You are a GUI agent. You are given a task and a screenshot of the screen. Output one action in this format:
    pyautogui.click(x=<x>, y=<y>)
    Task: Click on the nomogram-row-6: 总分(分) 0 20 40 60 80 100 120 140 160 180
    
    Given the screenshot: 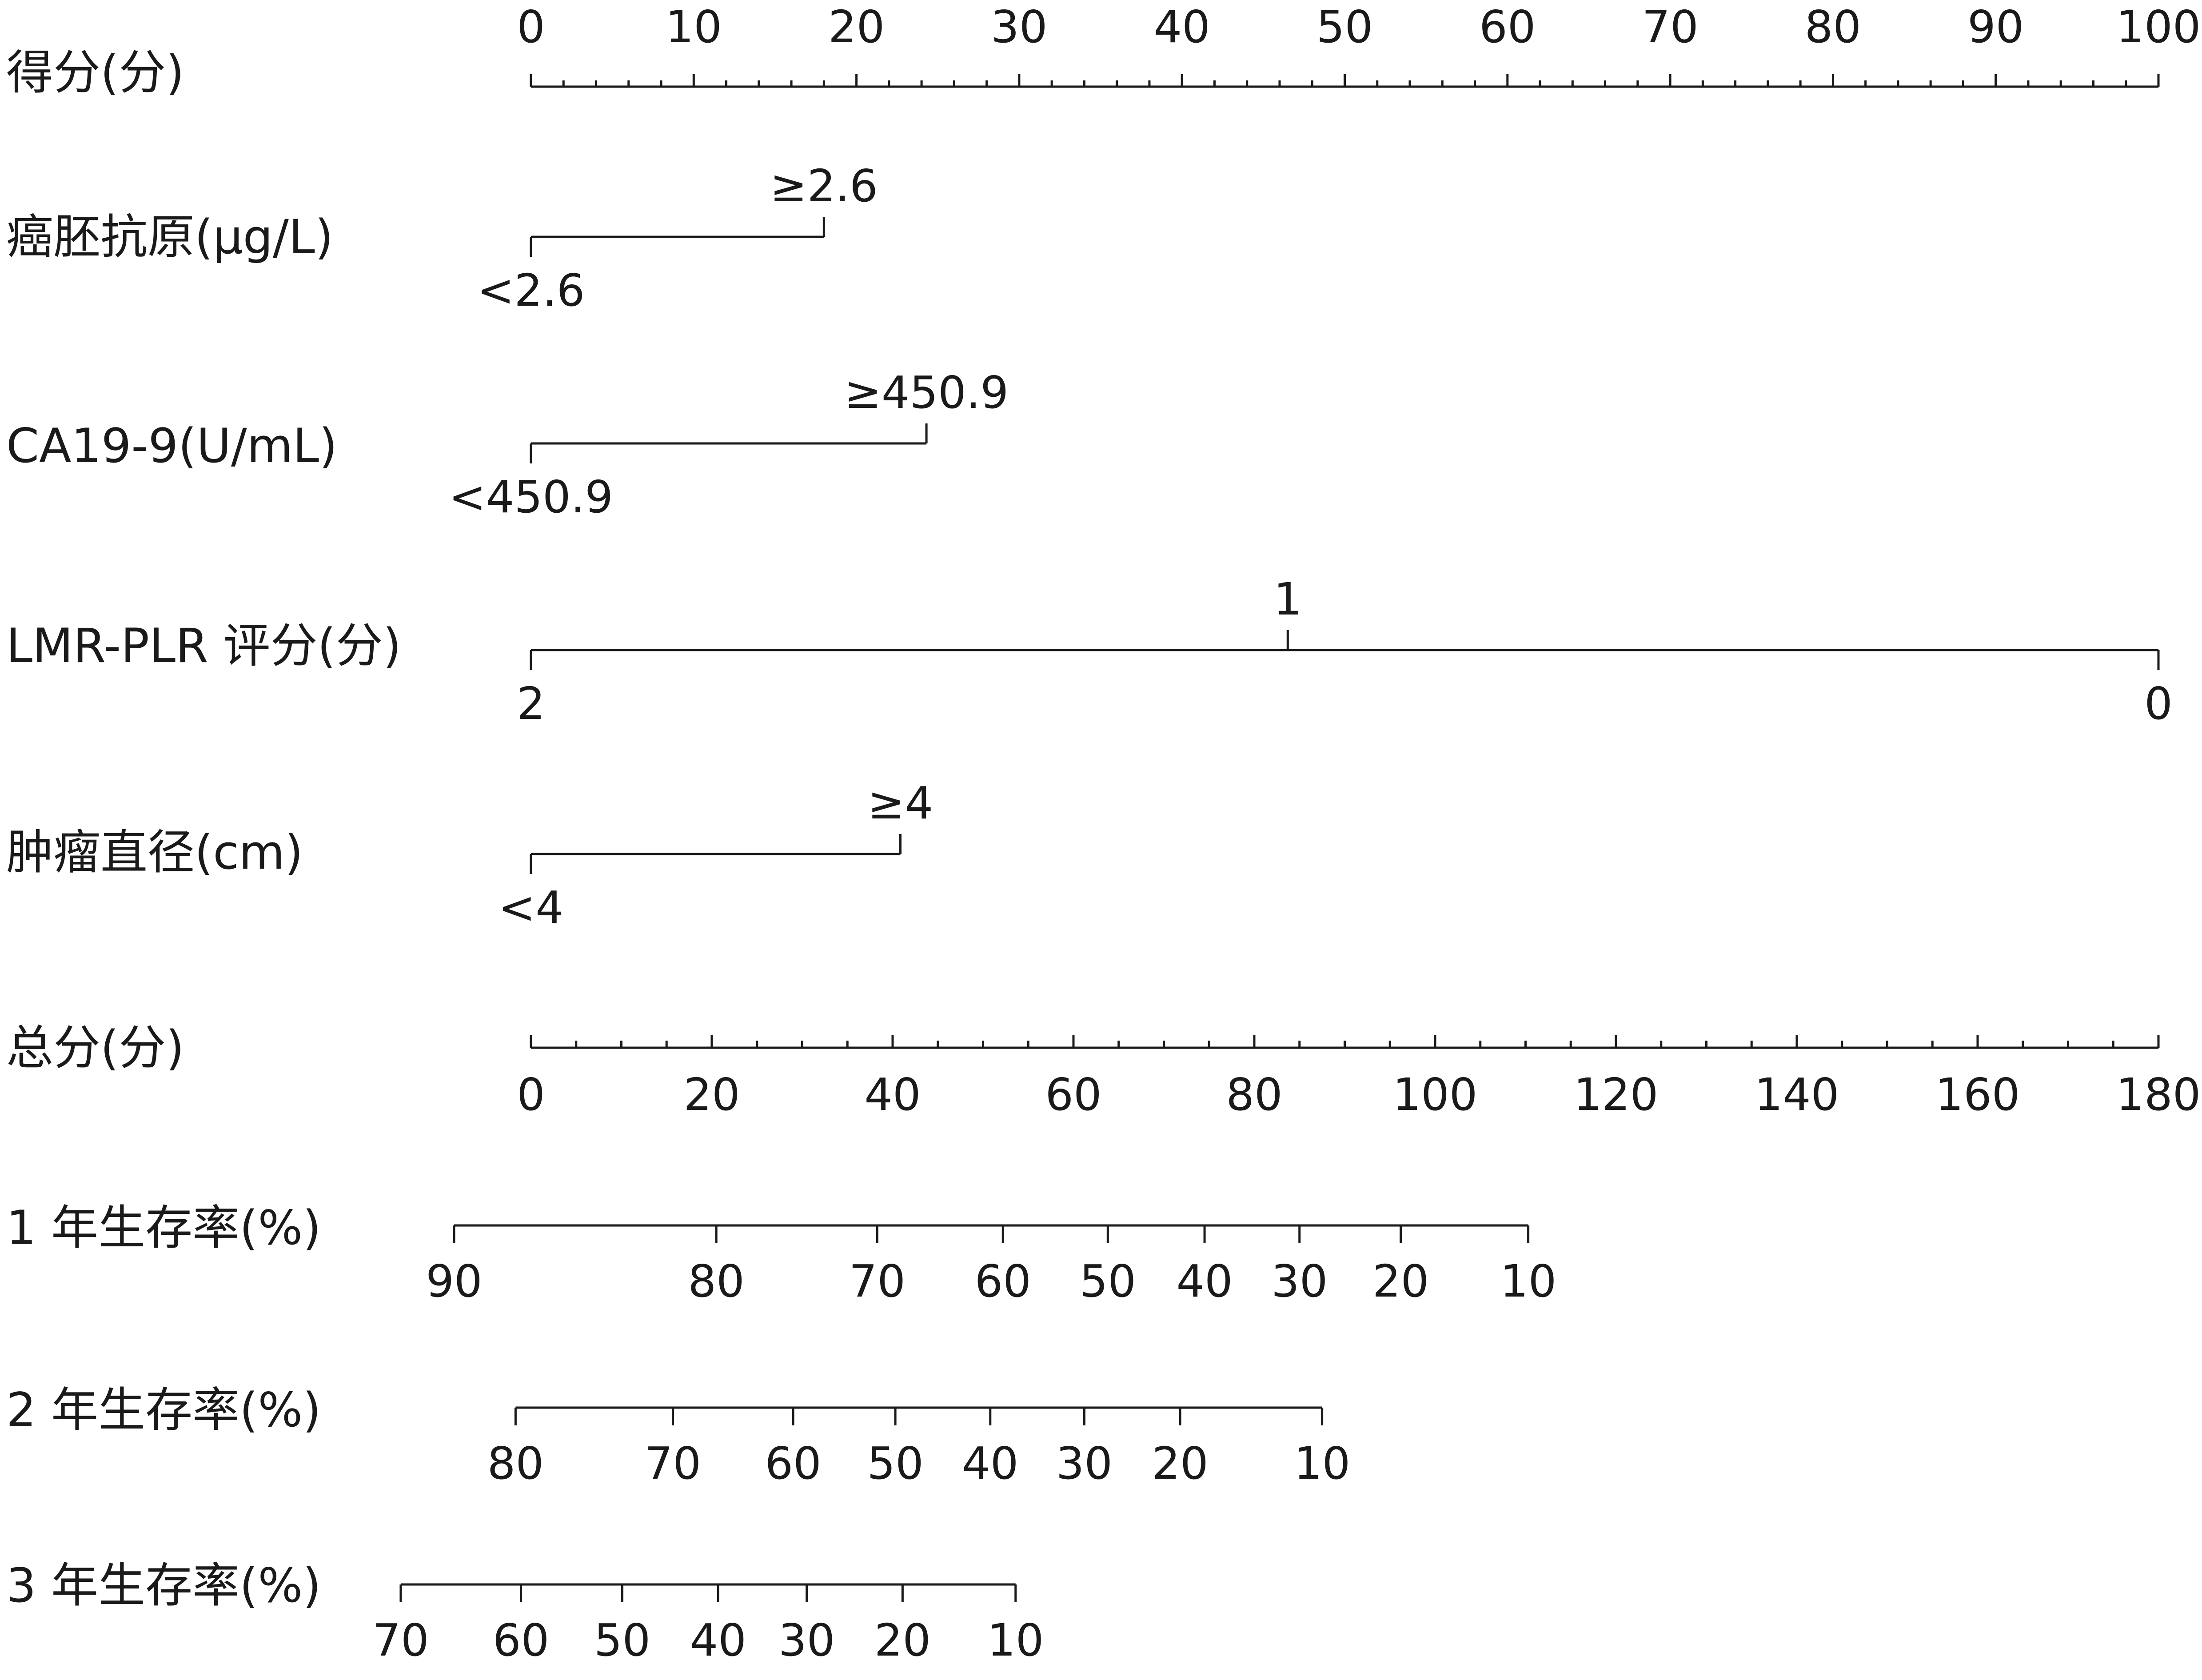 What is the action you would take?
    pyautogui.click(x=1103, y=1071)
    